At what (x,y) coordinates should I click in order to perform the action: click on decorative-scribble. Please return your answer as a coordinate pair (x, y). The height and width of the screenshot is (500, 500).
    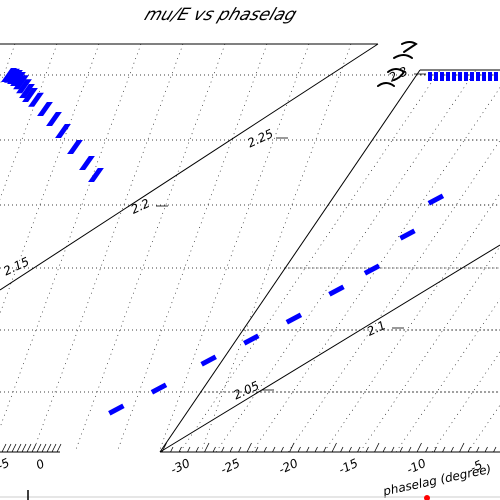
    Looking at the image, I should click on (397, 64).